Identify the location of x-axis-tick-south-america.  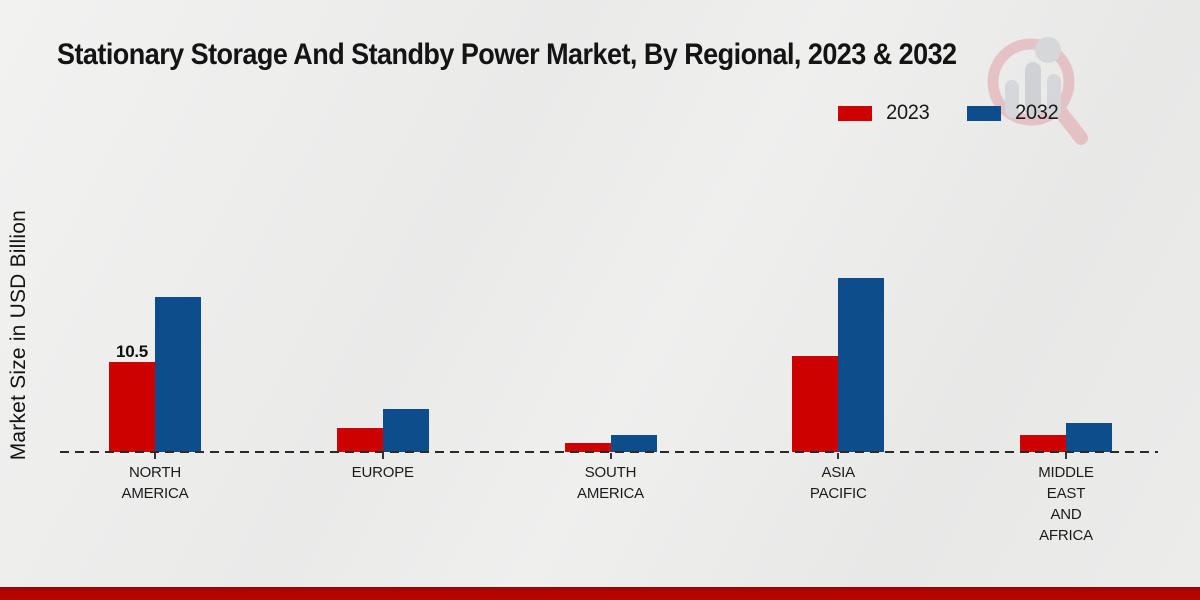
(610, 456).